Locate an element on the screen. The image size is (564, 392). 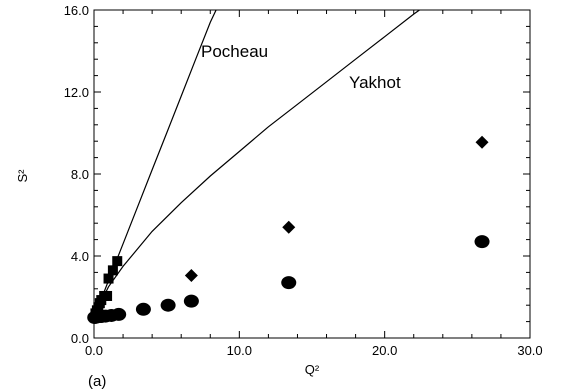
x-tick-label: 20.0 is located at coordinates (384, 350).